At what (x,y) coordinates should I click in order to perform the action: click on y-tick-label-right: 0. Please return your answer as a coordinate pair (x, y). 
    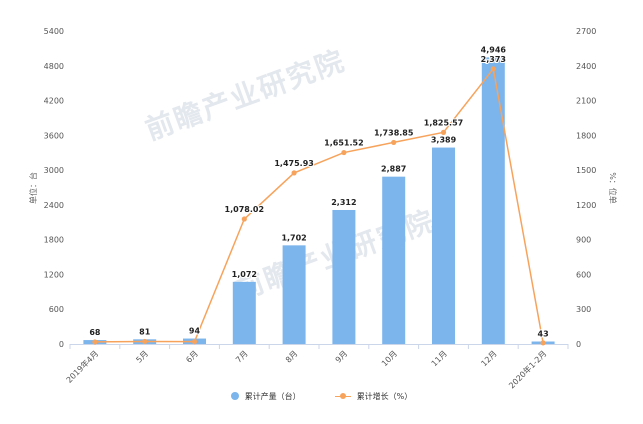
    Looking at the image, I should click on (578, 344).